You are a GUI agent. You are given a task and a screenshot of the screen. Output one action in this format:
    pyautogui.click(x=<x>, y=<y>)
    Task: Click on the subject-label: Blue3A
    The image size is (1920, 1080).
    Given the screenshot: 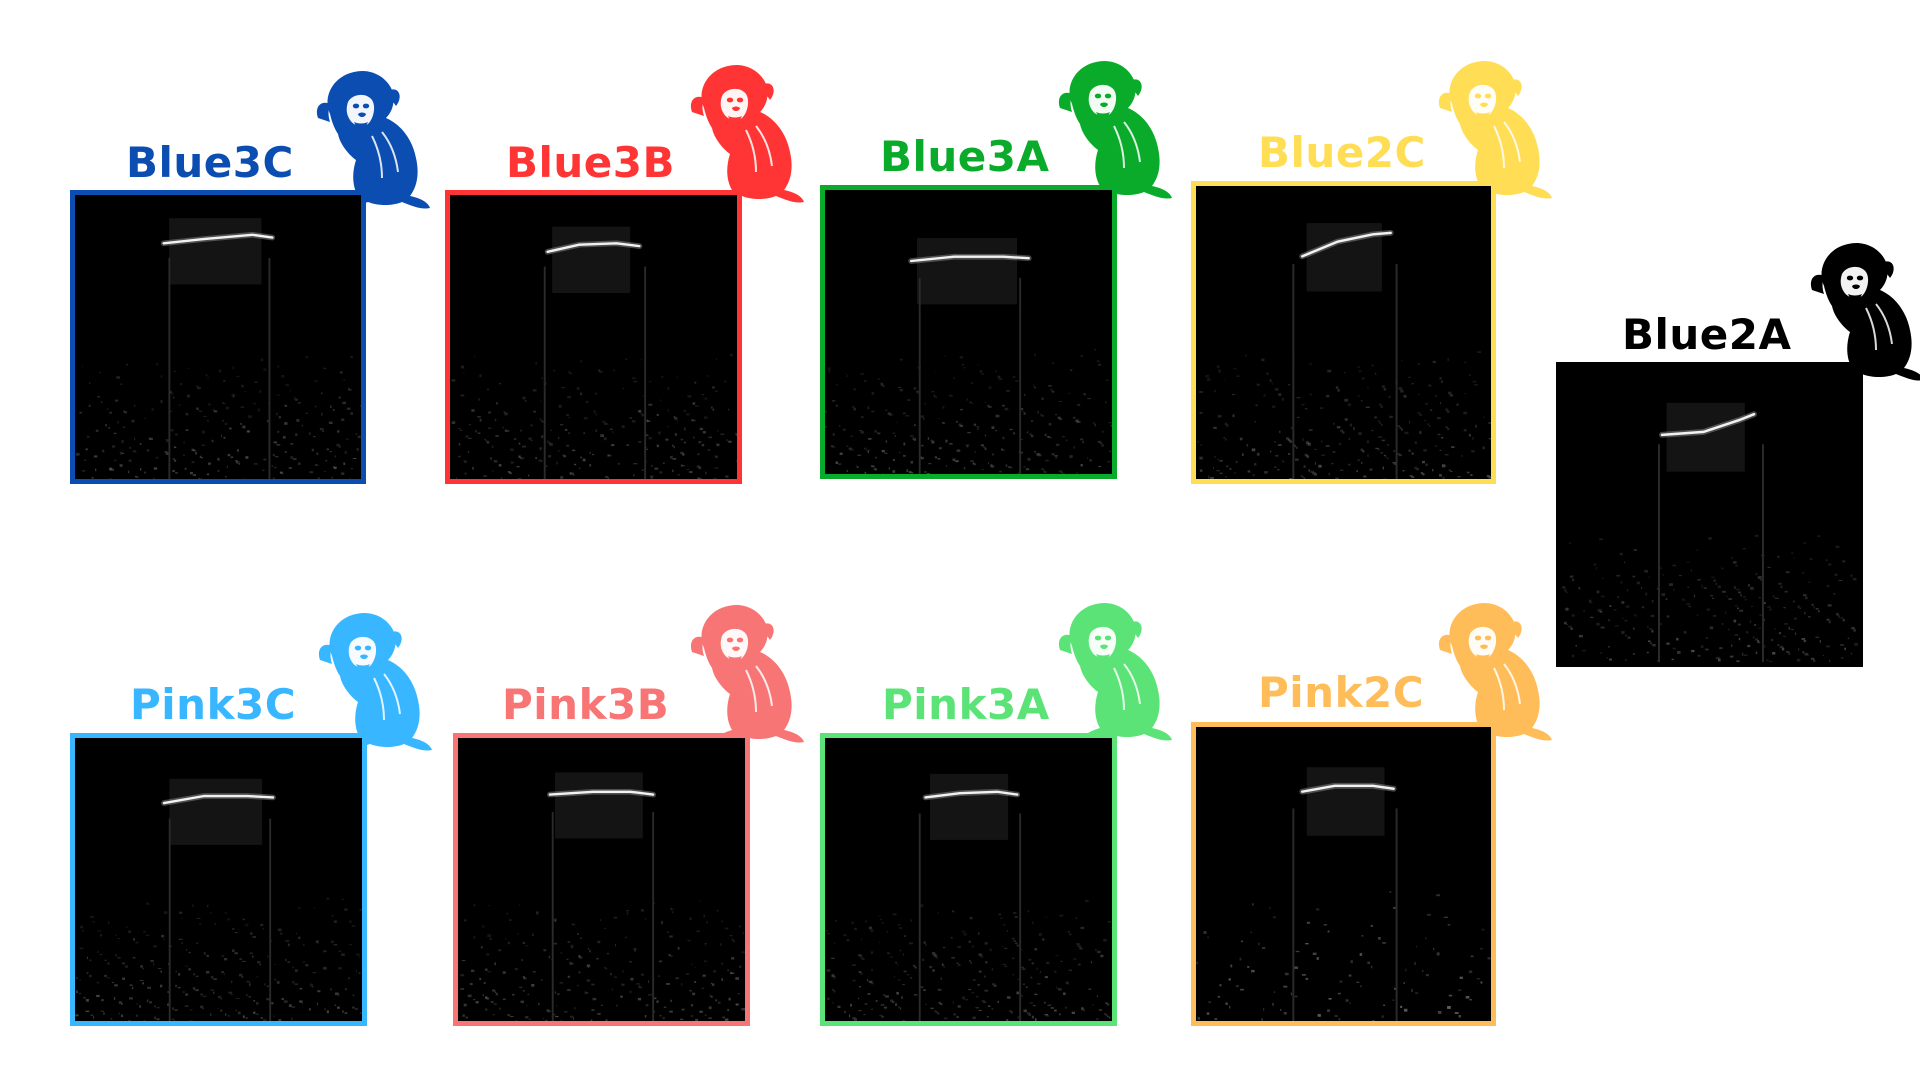 What is the action you would take?
    pyautogui.click(x=965, y=156)
    